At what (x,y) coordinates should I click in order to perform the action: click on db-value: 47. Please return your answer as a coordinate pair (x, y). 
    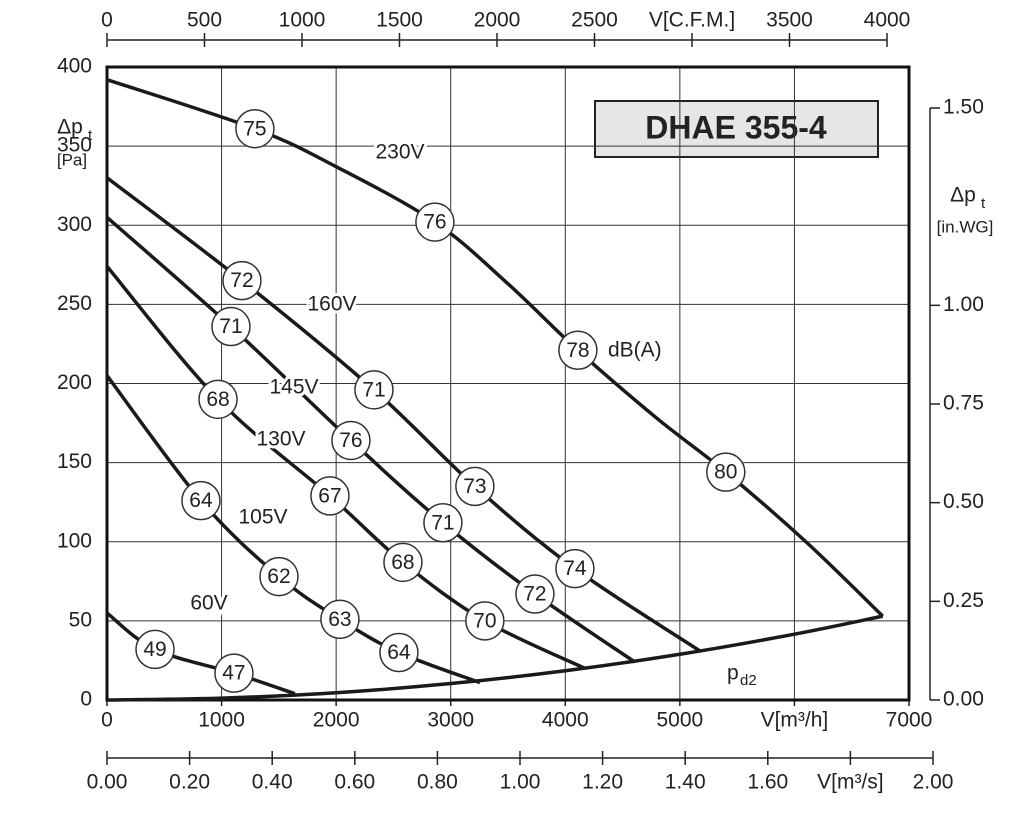
    Looking at the image, I should click on (233, 673).